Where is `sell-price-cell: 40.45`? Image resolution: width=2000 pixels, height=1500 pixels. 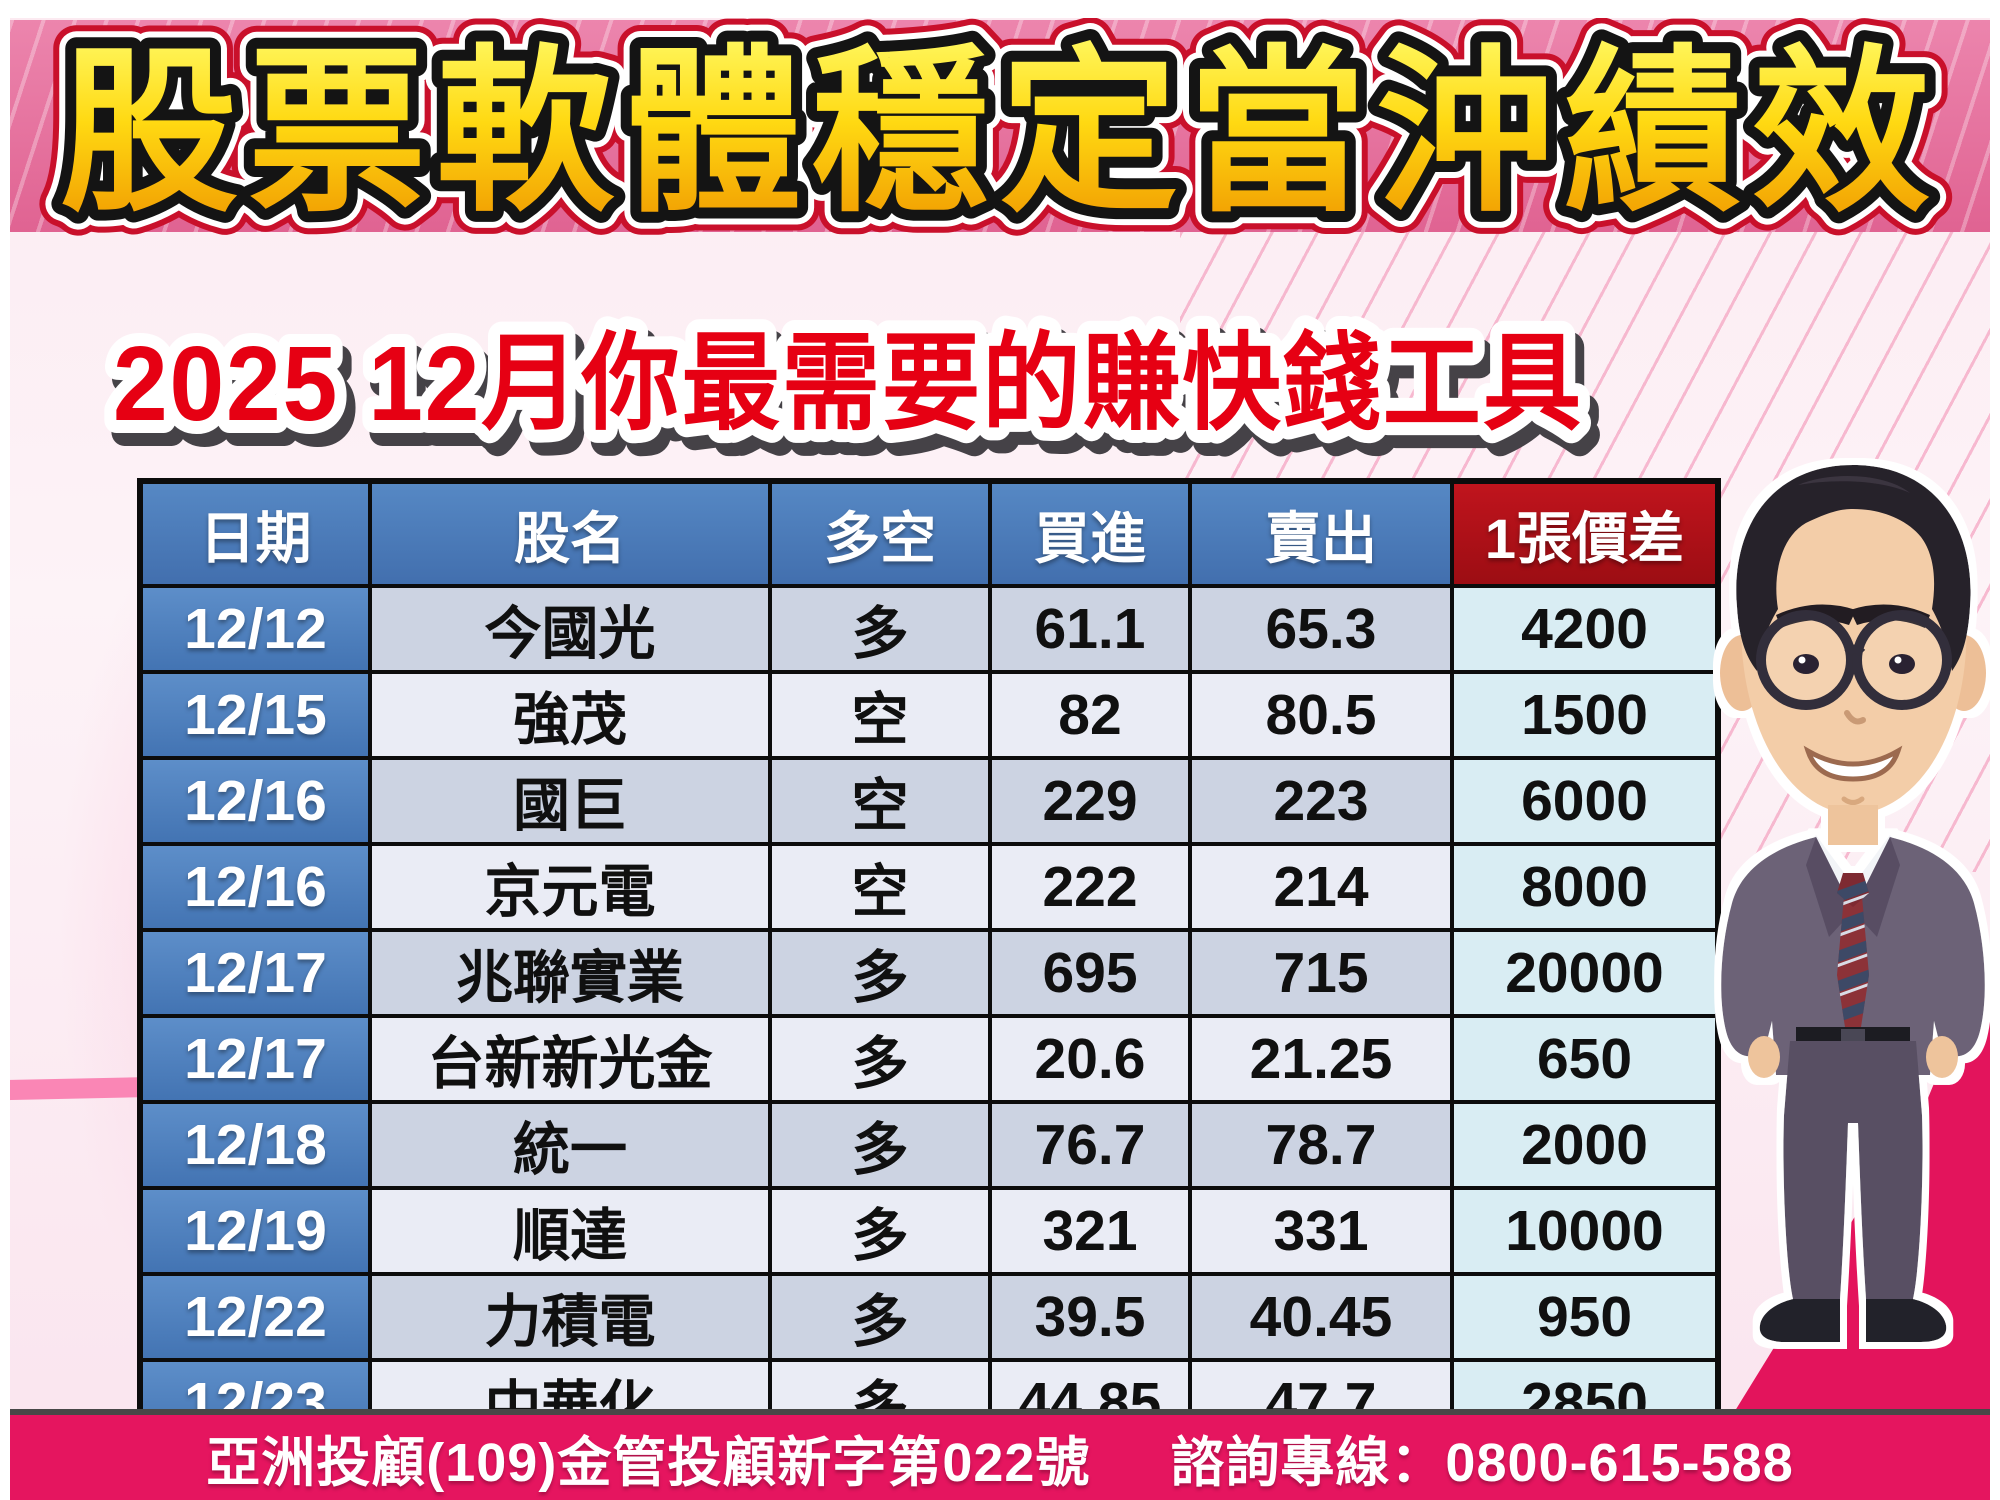
sell-price-cell: 40.45 is located at coordinates (1321, 1317).